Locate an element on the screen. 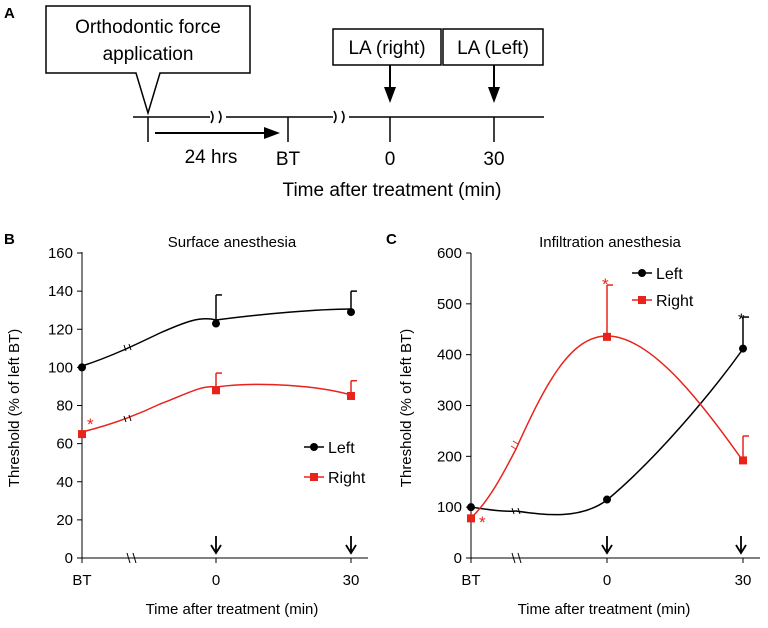  chart-c-curve-right is located at coordinates (607, 427).